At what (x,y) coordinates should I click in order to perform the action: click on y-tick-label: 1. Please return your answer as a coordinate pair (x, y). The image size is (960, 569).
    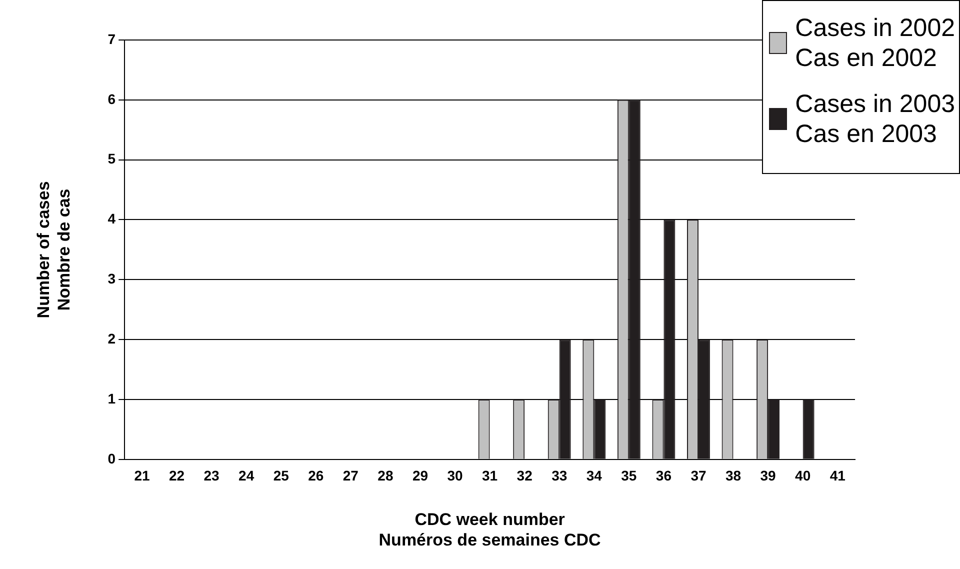
    Looking at the image, I should click on (112, 398).